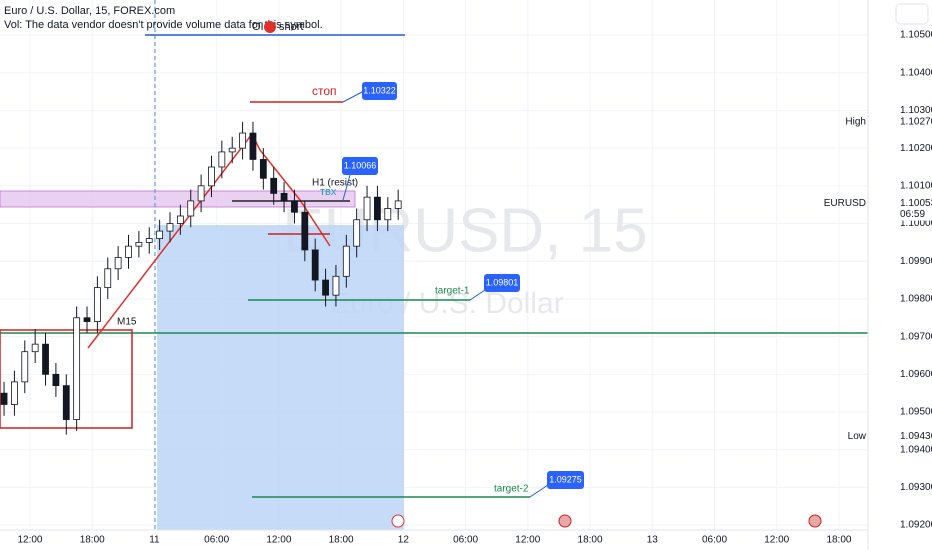 The height and width of the screenshot is (555, 932). What do you see at coordinates (916, 412) in the screenshot?
I see `y-tick-label: 1.09500` at bounding box center [916, 412].